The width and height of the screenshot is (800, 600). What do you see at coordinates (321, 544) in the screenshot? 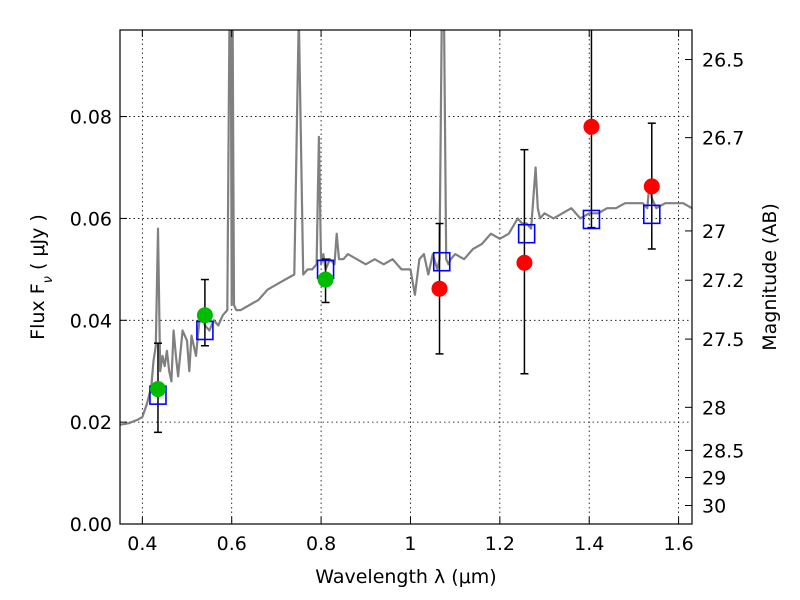
I see `x-tick-label: 0.8` at bounding box center [321, 544].